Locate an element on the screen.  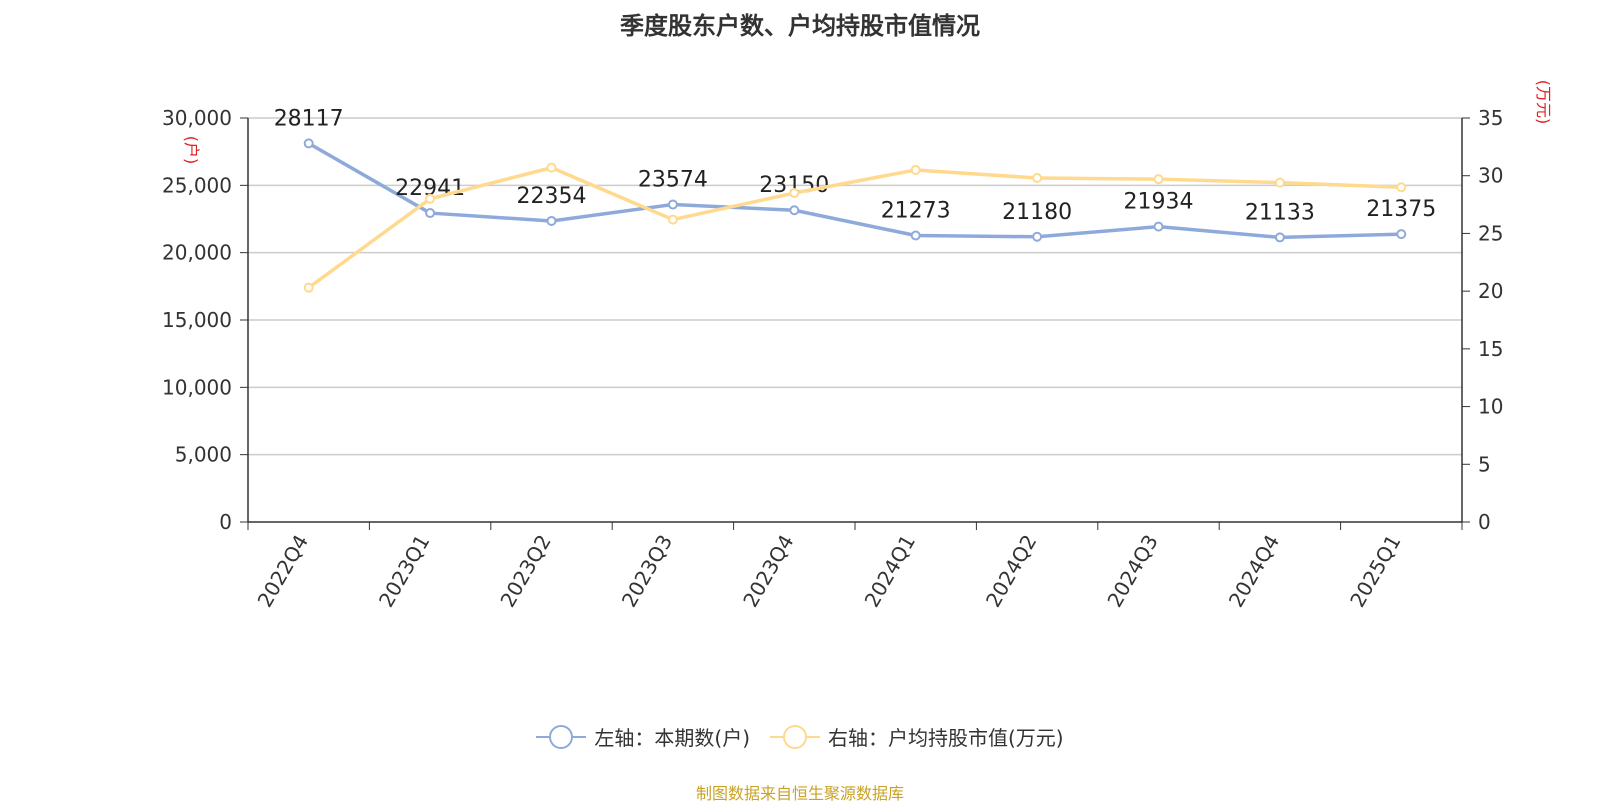
x-tick-label: 2023Q2 is located at coordinates (525, 571).